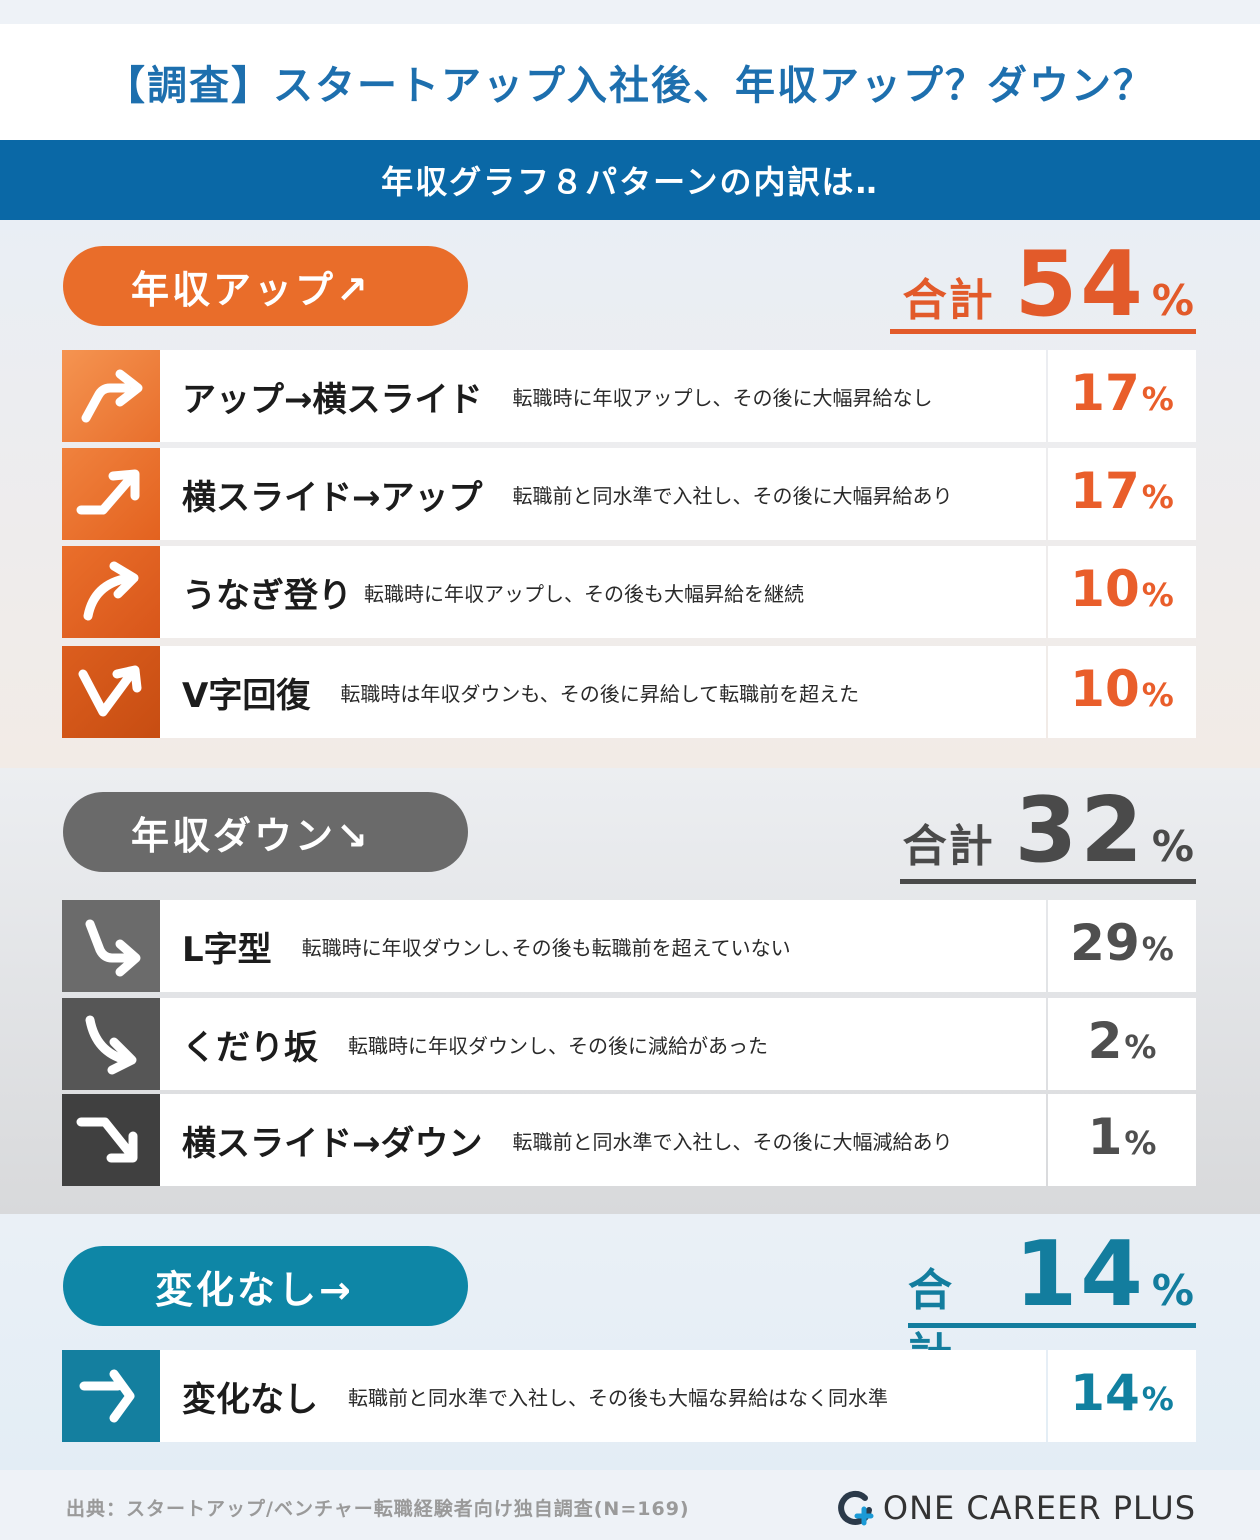 The image size is (1260, 1540). I want to click on pattern-value: 2%, so click(1122, 1044).